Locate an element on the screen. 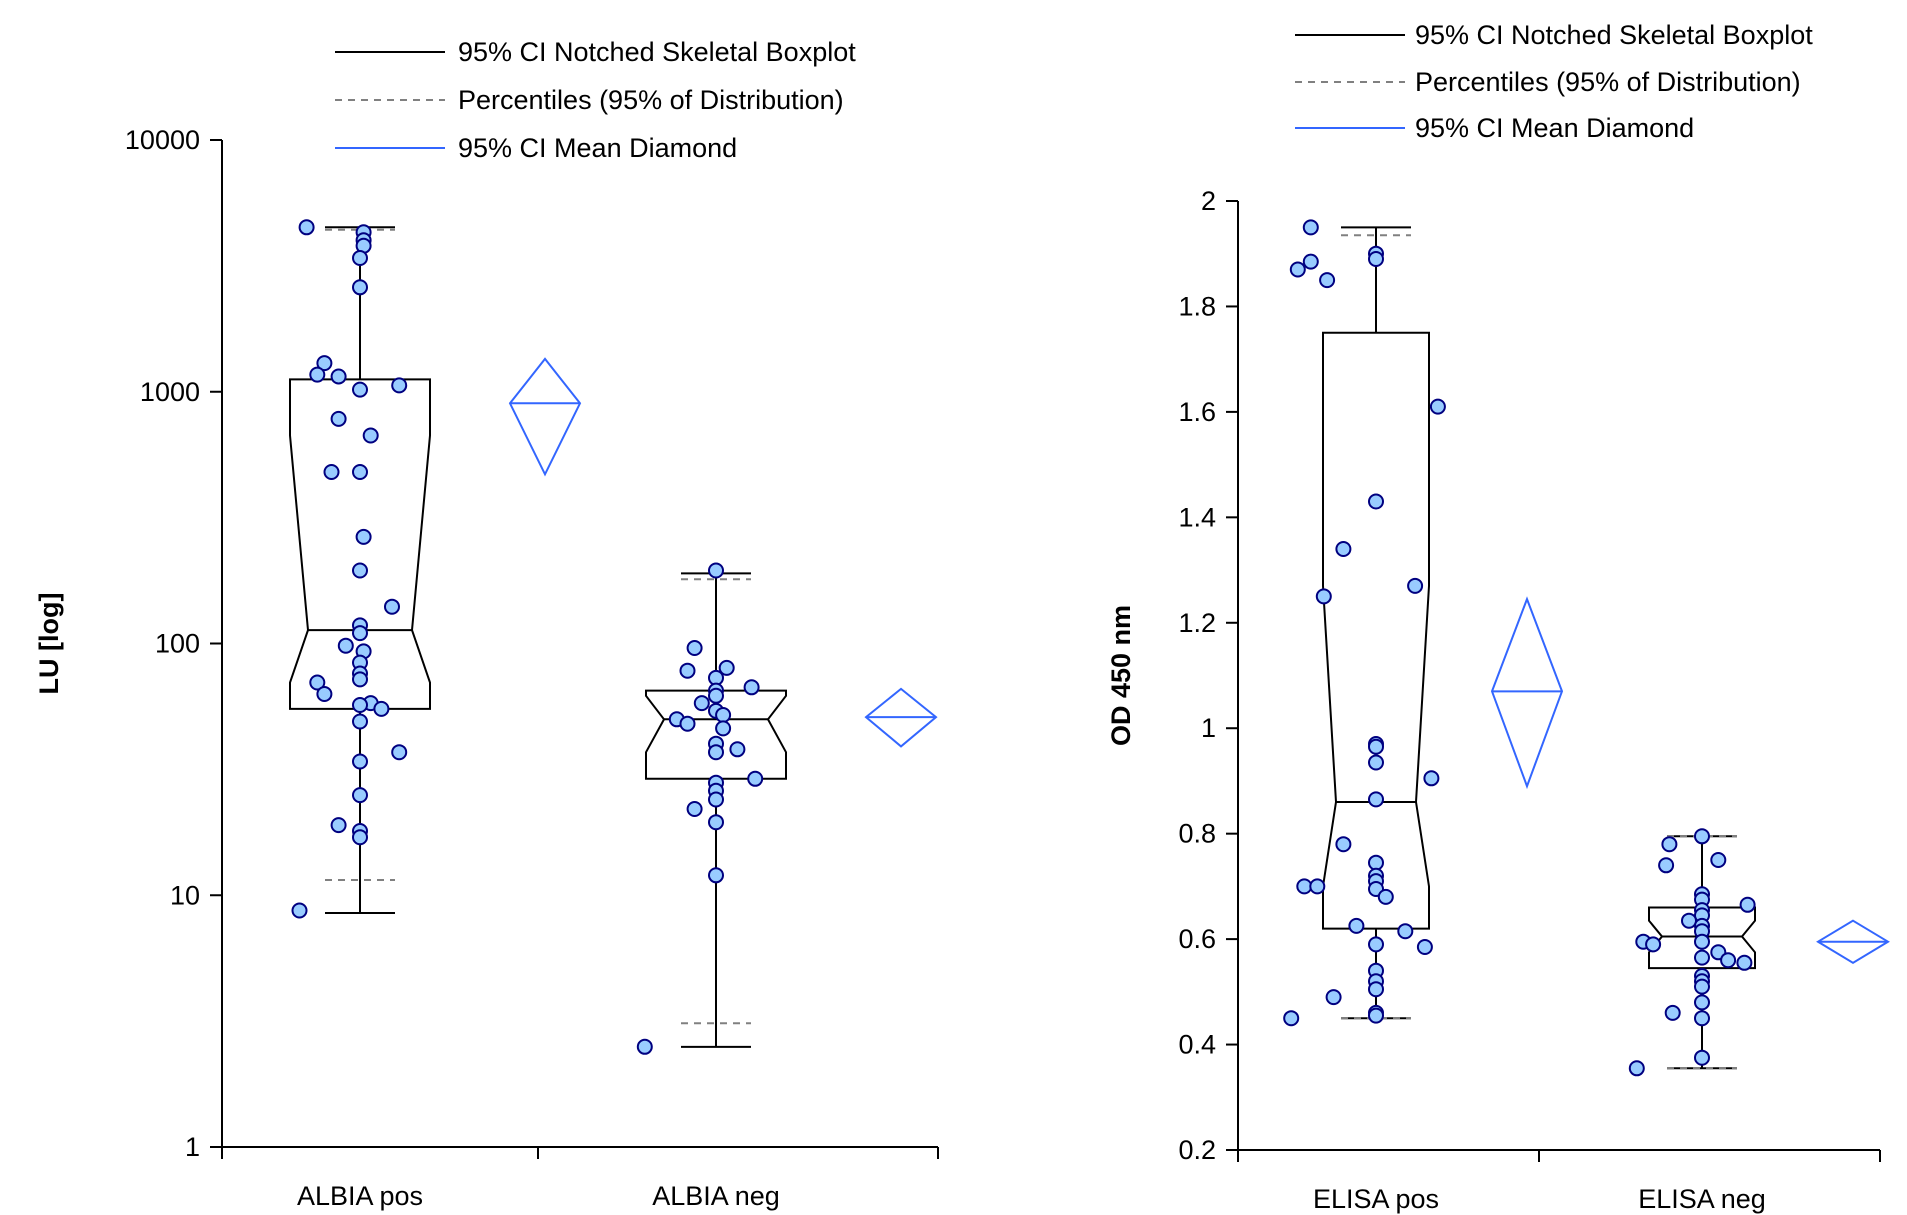 This screenshot has height=1215, width=1907. x-tick-label: ALBIA pos is located at coordinates (360, 1196).